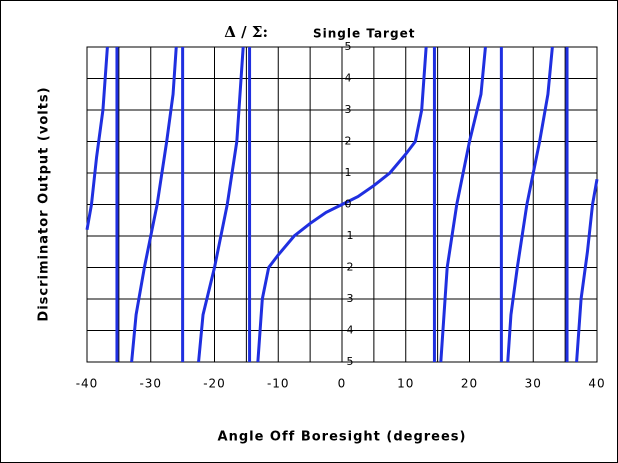 This screenshot has height=463, width=618. What do you see at coordinates (278, 384) in the screenshot?
I see `x-tick-label: -10` at bounding box center [278, 384].